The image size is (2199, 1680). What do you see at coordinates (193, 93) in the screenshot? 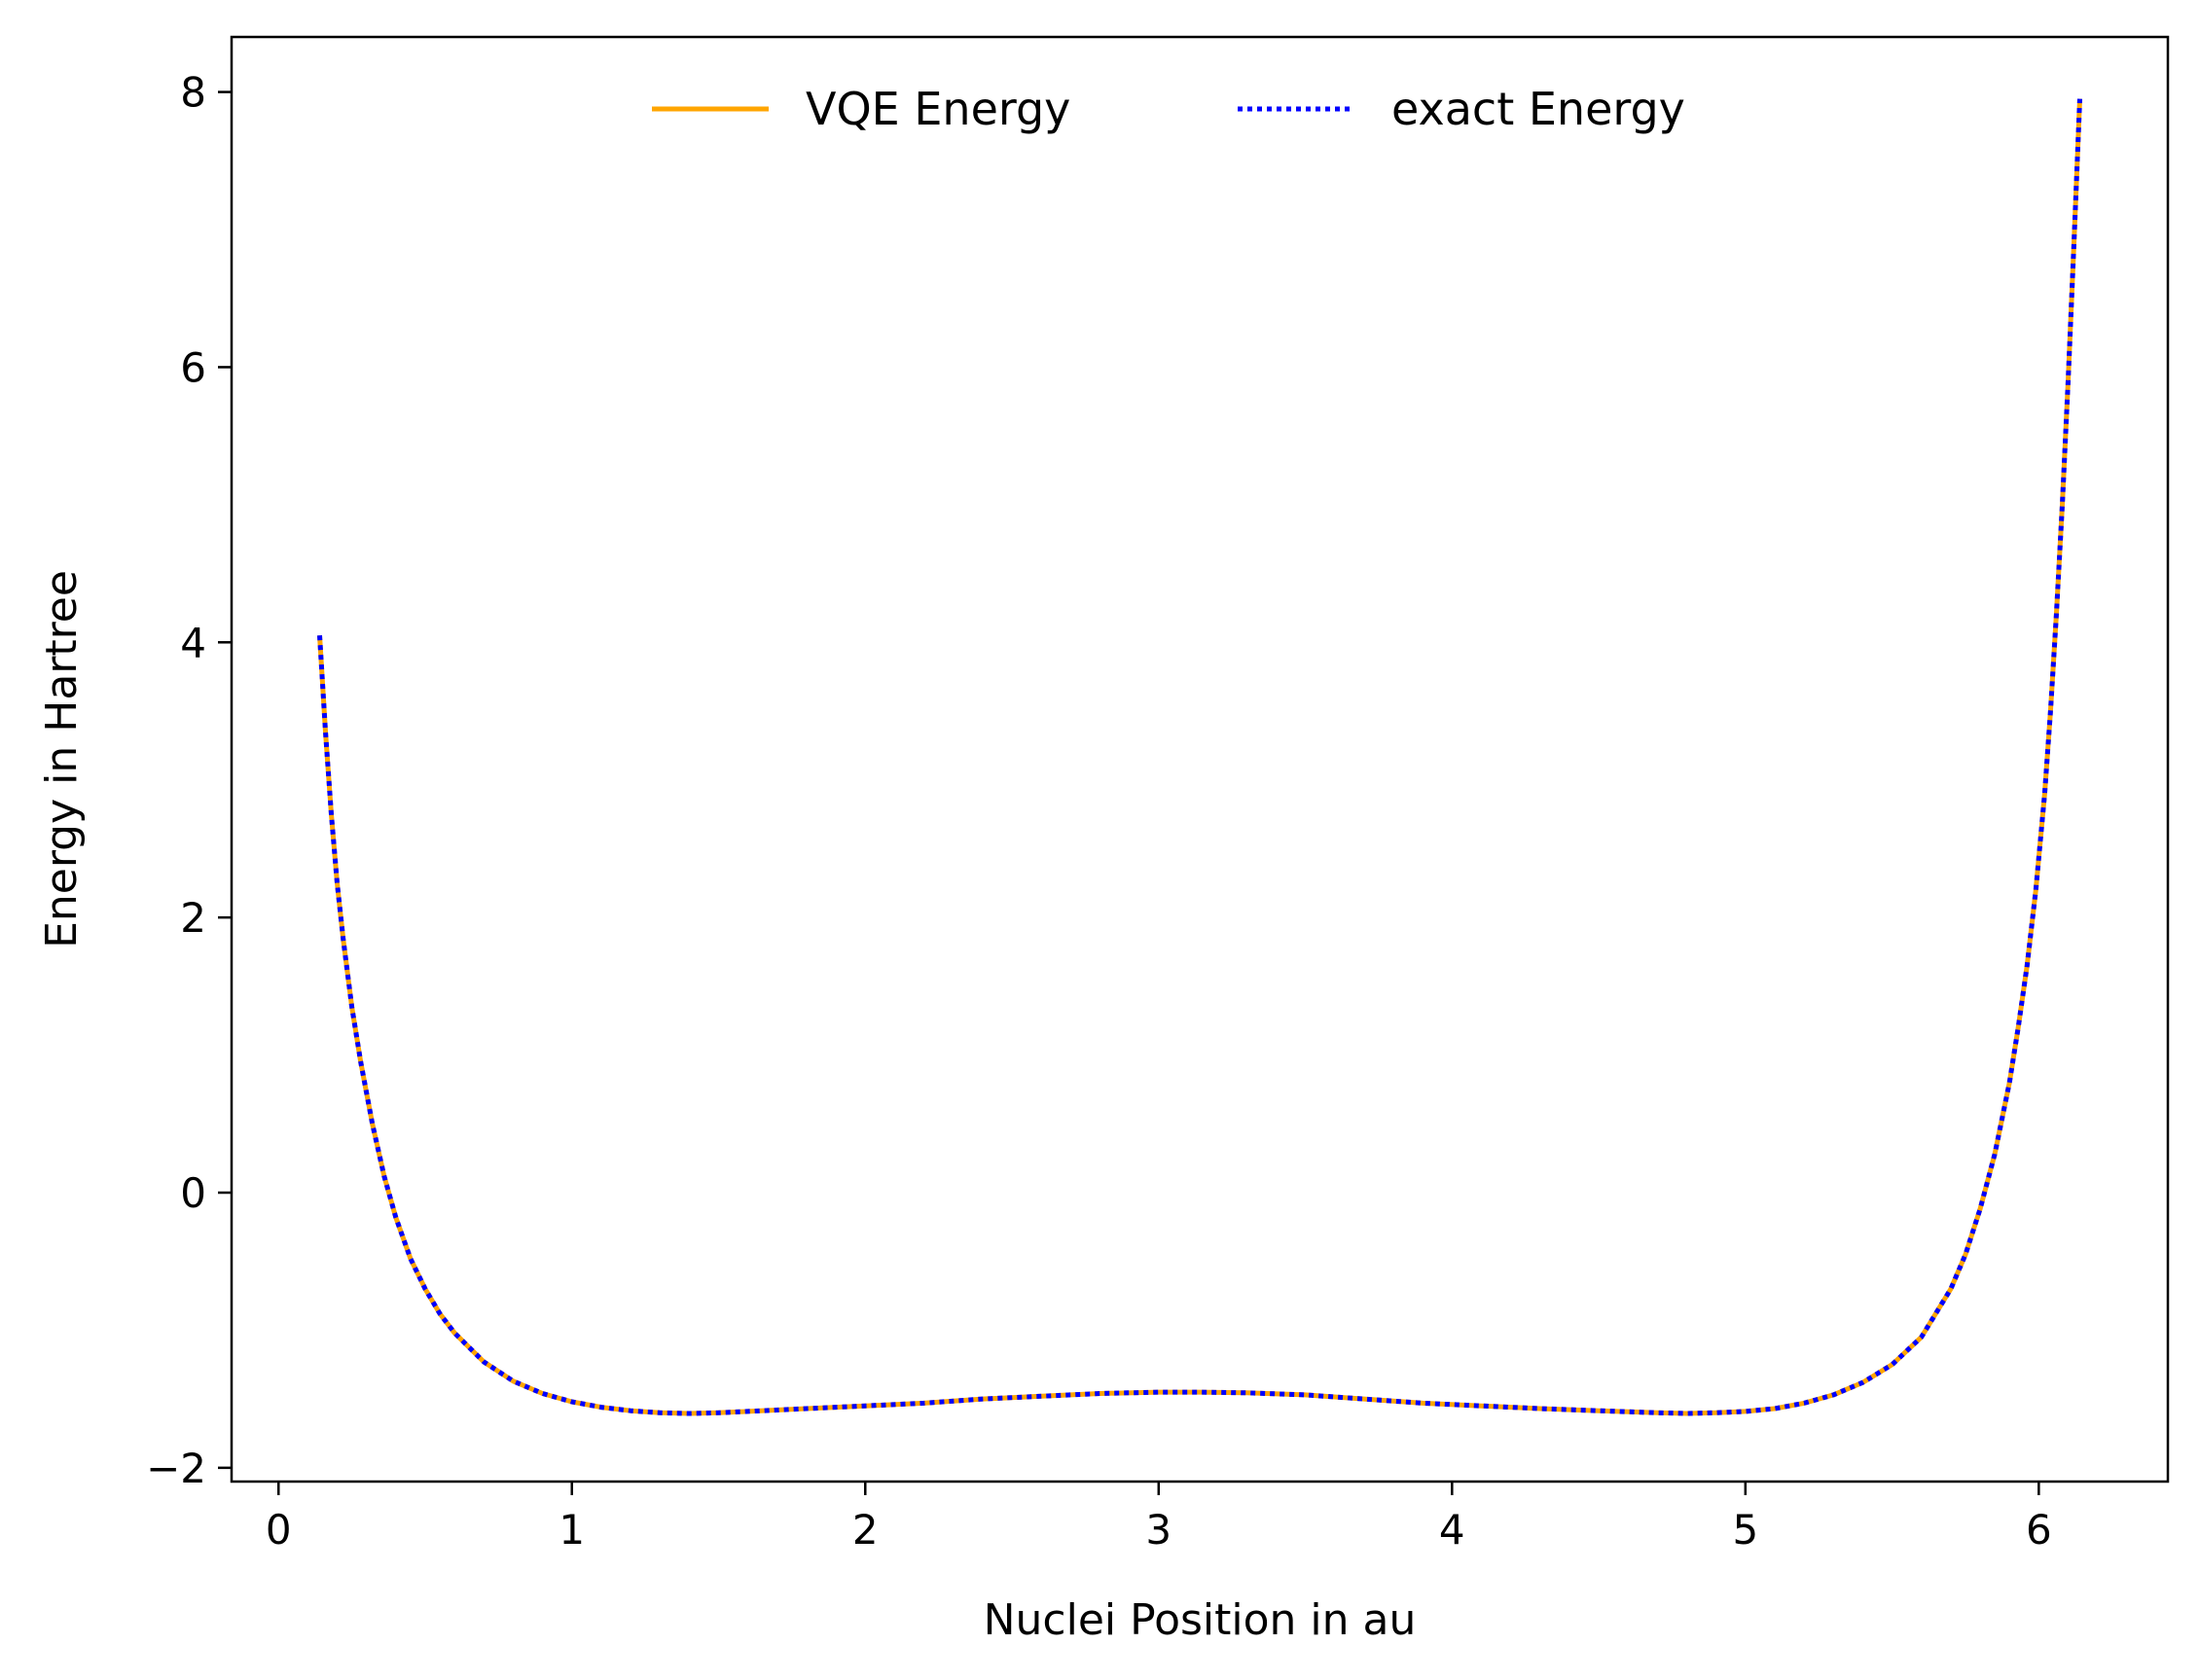
I see `y-tick-label: 8` at bounding box center [193, 93].